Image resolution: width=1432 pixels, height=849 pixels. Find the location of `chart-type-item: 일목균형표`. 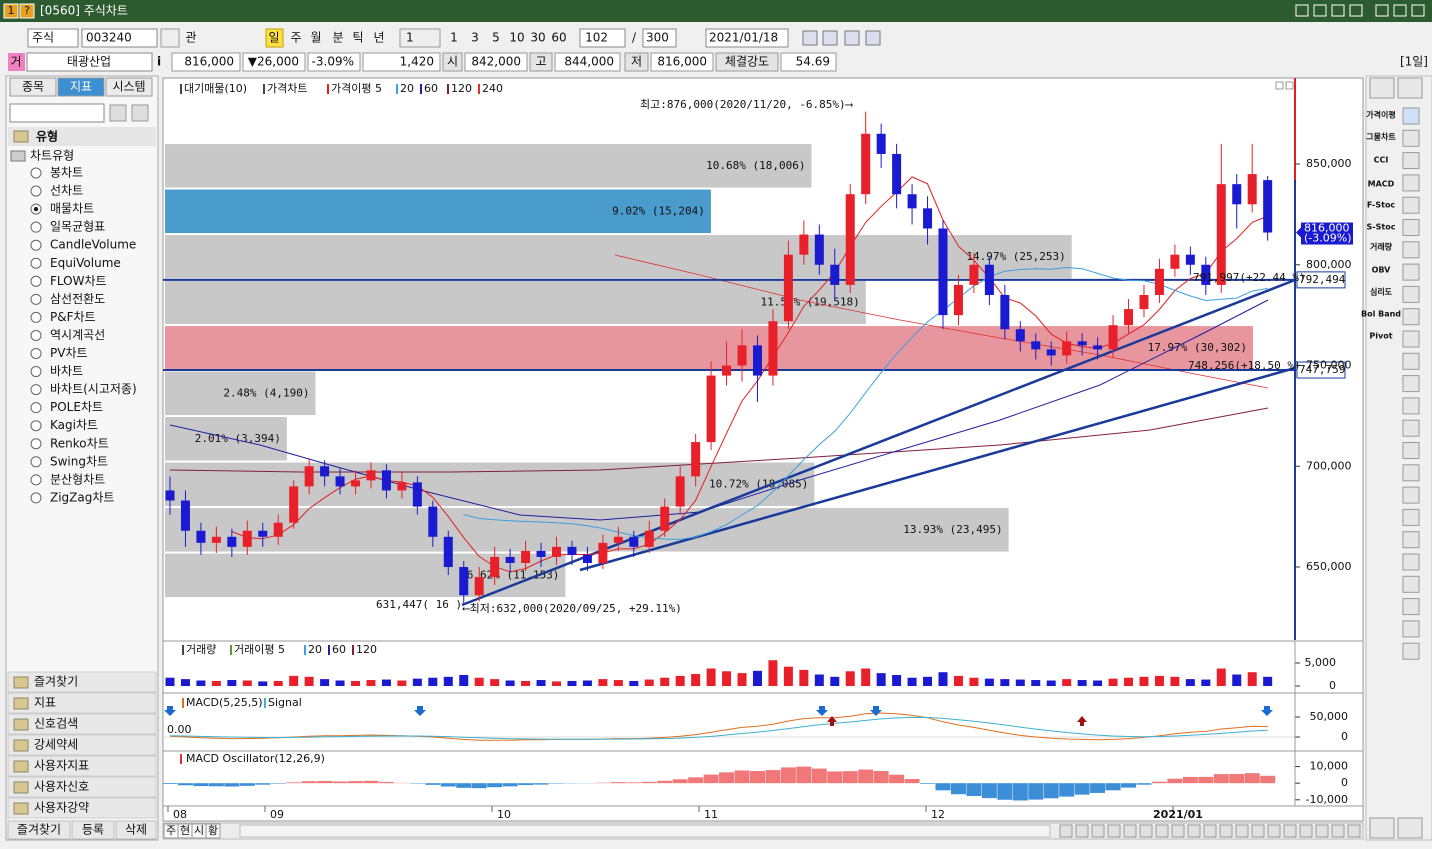

chart-type-item: 일목균형표 is located at coordinates (77, 227).